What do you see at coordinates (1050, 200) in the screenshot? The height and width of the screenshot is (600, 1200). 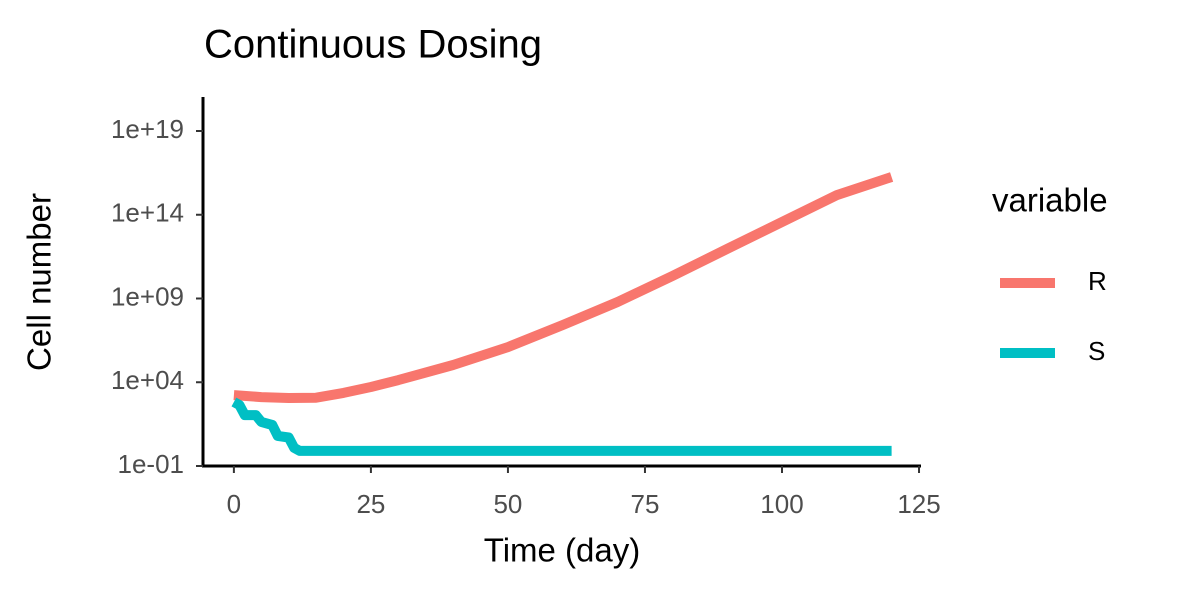 I see `legend-title: variable` at bounding box center [1050, 200].